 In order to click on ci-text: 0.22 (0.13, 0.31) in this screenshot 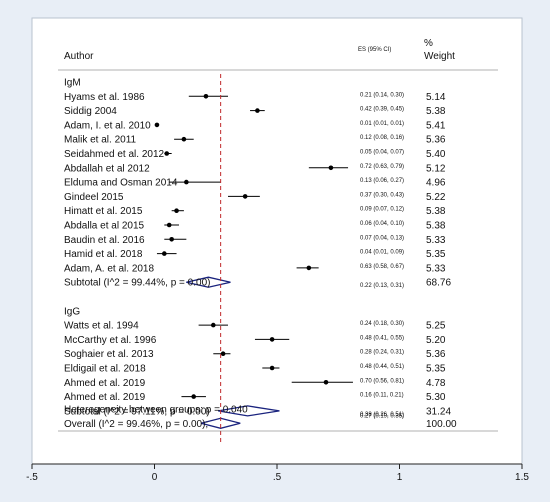, I will do `click(382, 286)`.